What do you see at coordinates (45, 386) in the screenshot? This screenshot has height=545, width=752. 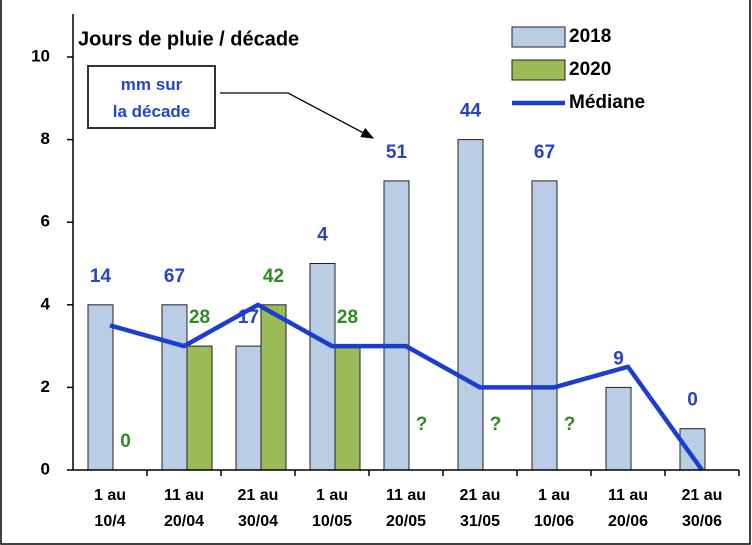 I see `y-tick-label: 2` at bounding box center [45, 386].